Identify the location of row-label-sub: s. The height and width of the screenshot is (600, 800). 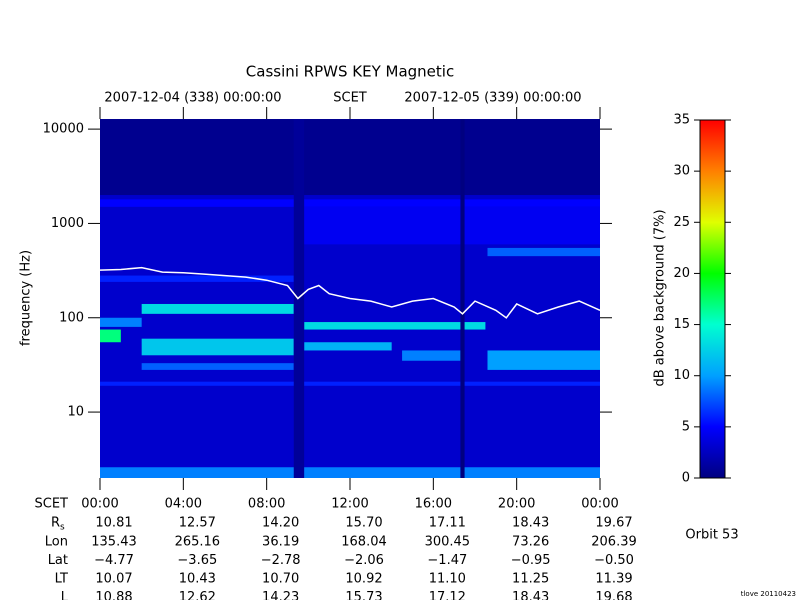
(62, 528).